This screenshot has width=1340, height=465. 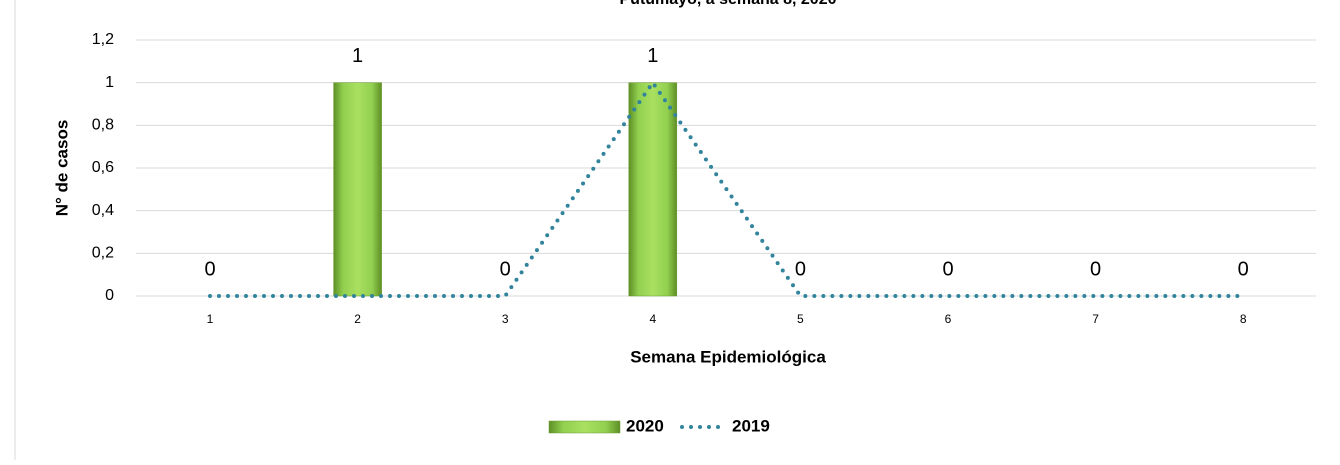 What do you see at coordinates (109, 295) in the screenshot?
I see `y-tick-label: 0` at bounding box center [109, 295].